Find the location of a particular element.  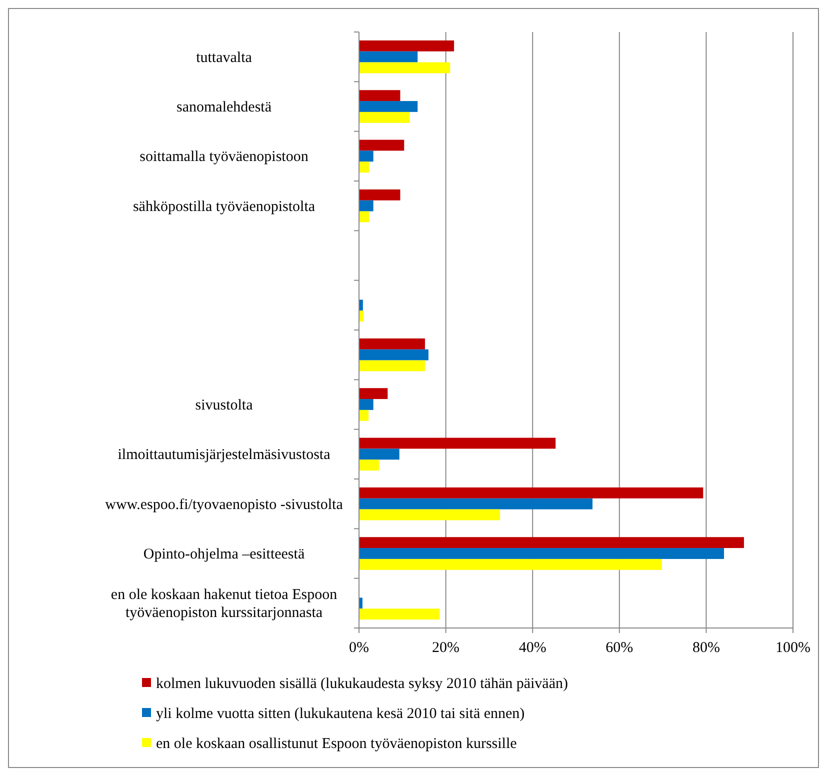

x-tick-label: 100% is located at coordinates (793, 648).